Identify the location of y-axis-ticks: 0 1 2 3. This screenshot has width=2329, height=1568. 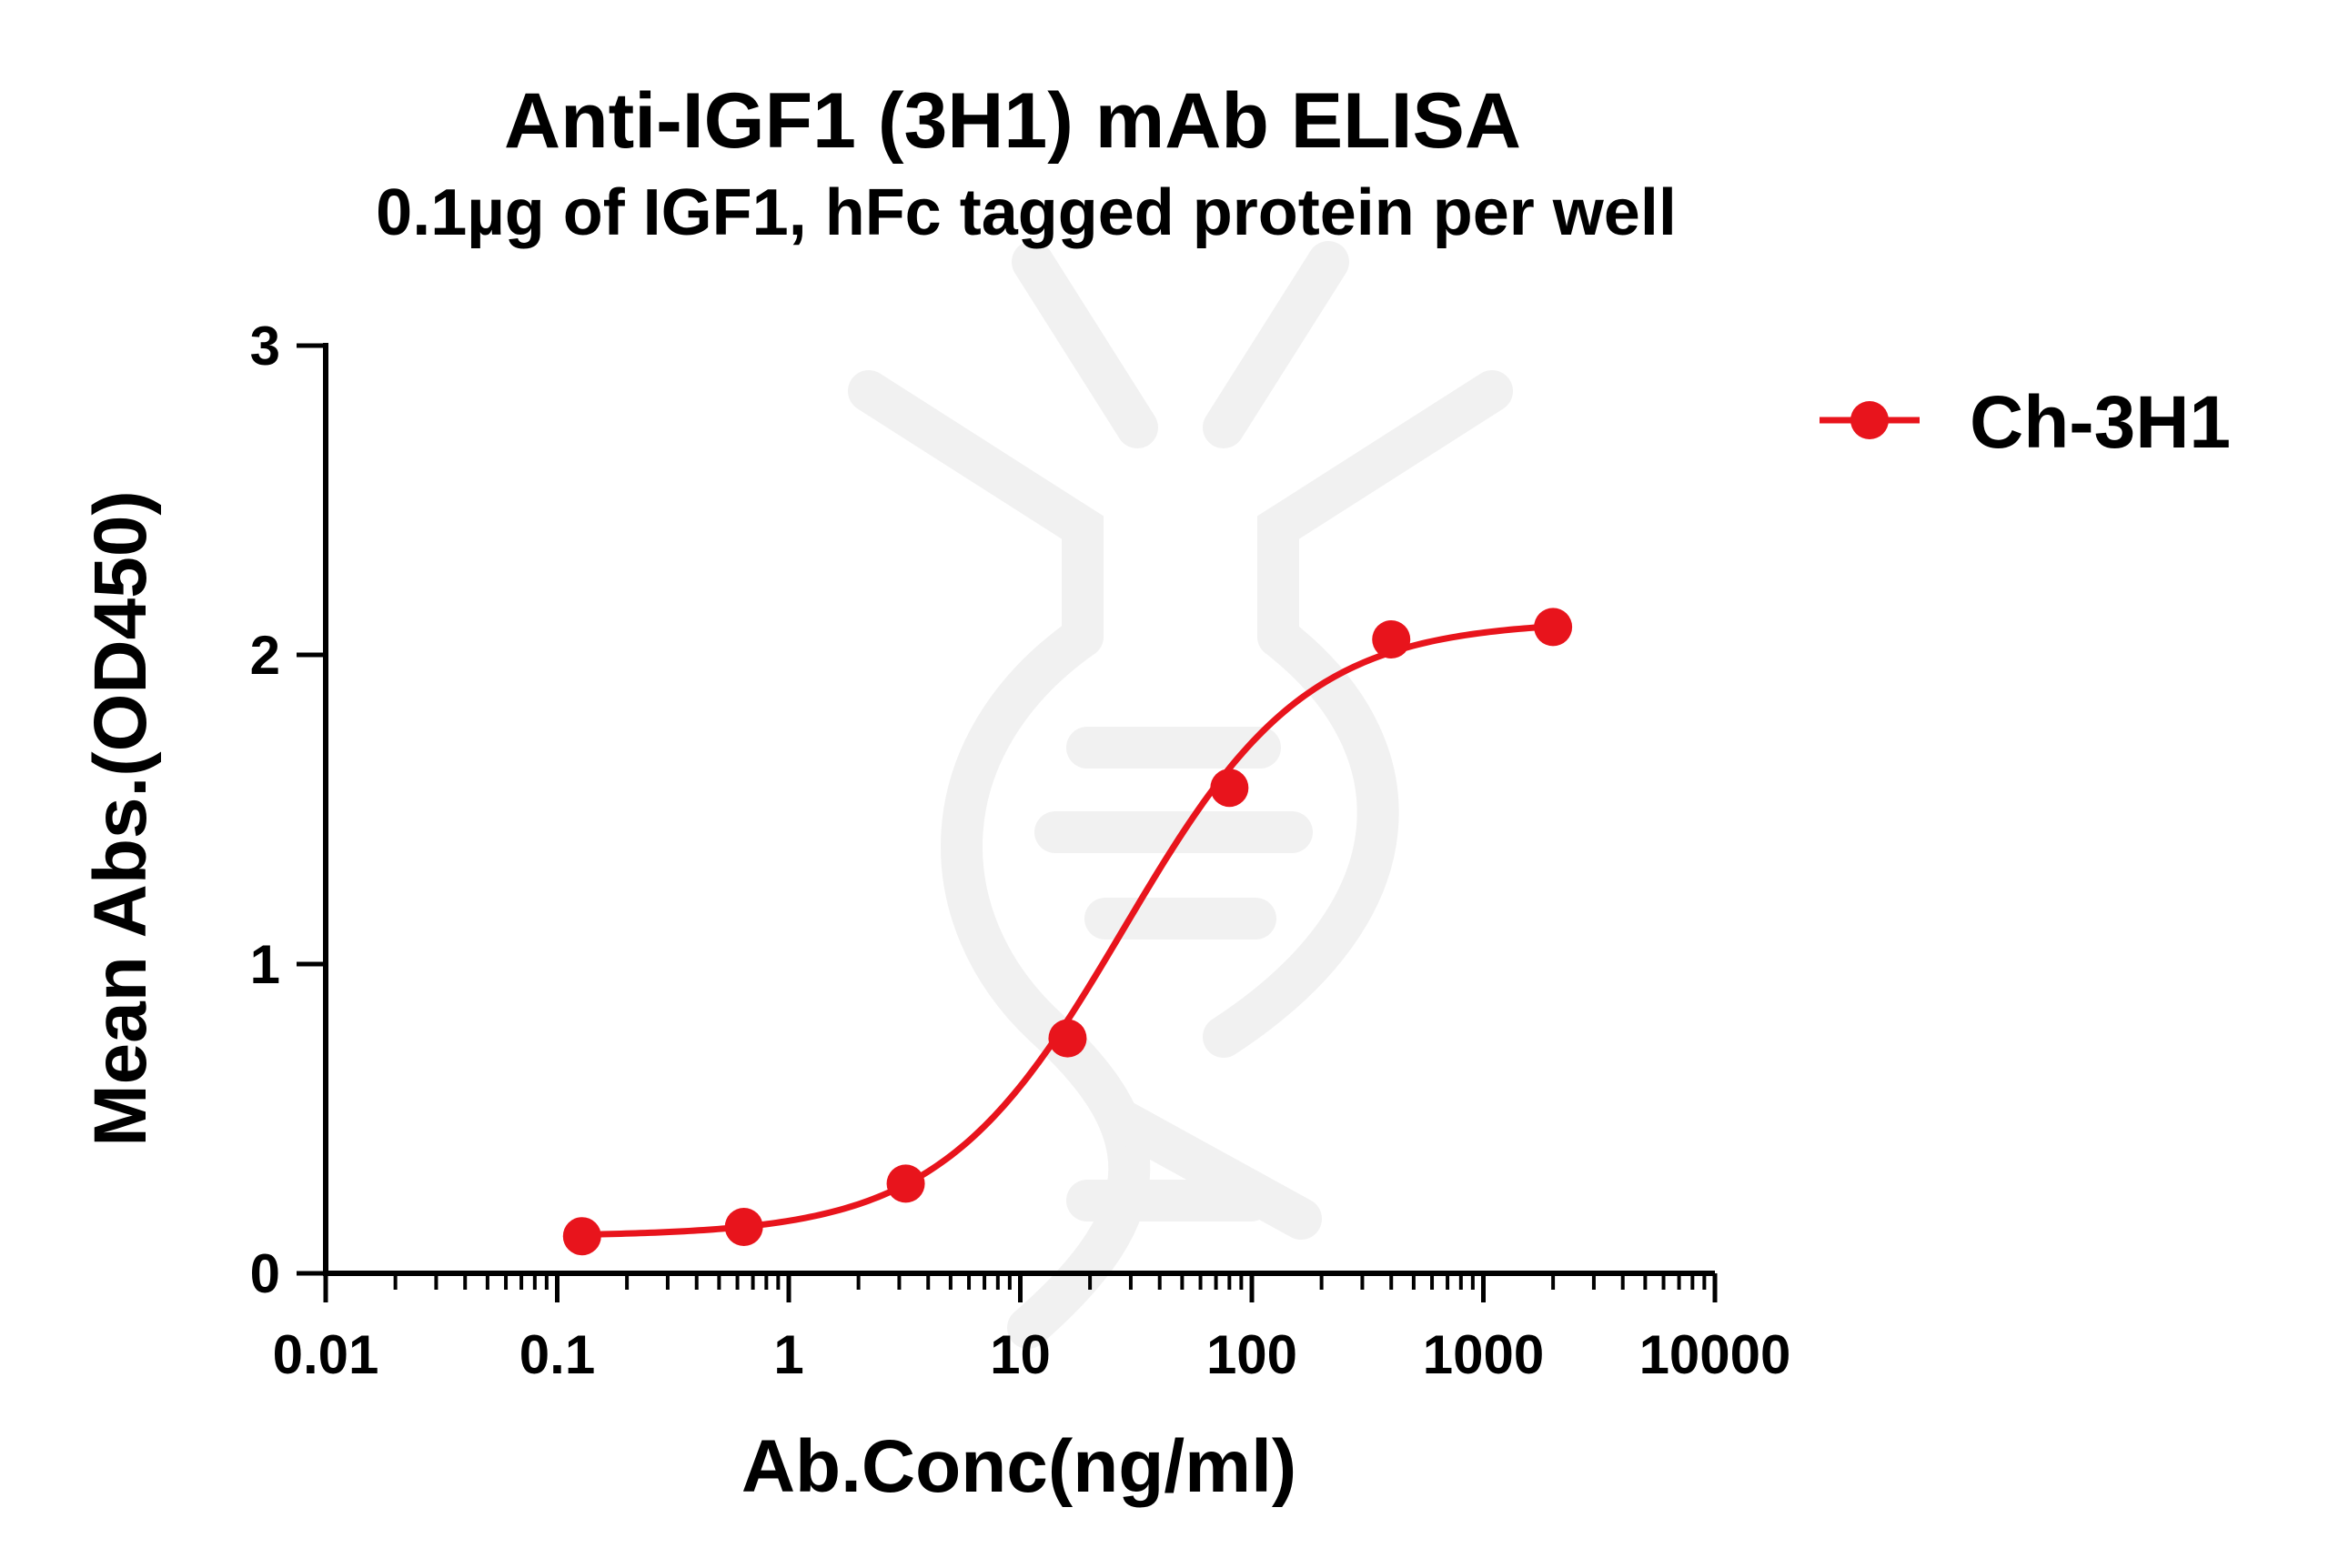
(288, 810).